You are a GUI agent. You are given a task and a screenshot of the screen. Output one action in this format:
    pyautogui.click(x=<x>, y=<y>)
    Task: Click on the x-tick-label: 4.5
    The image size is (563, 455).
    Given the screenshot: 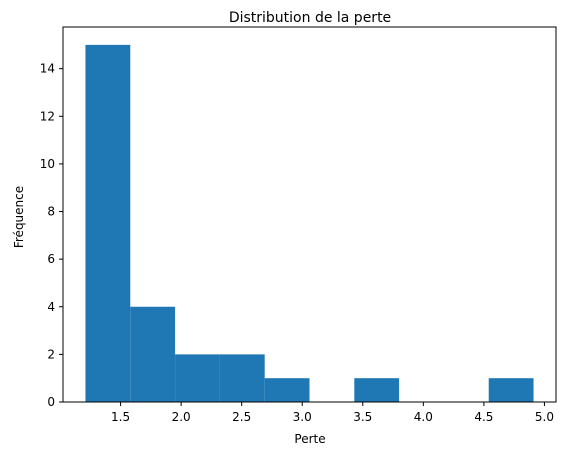 What is the action you would take?
    pyautogui.click(x=483, y=417)
    